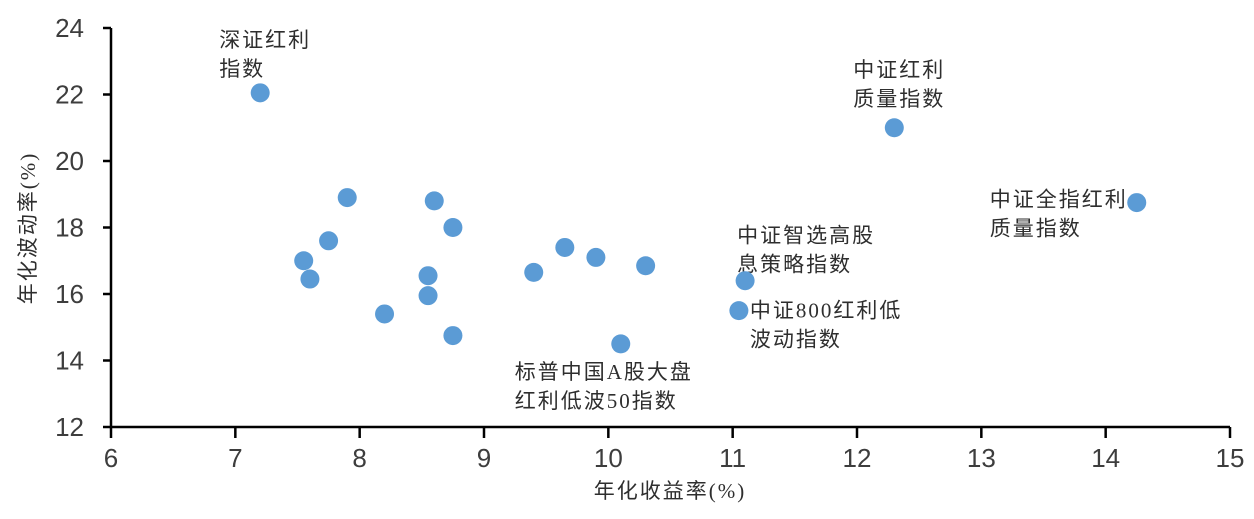 This screenshot has width=1254, height=519. What do you see at coordinates (111, 458) in the screenshot?
I see `x-tick-label: 6` at bounding box center [111, 458].